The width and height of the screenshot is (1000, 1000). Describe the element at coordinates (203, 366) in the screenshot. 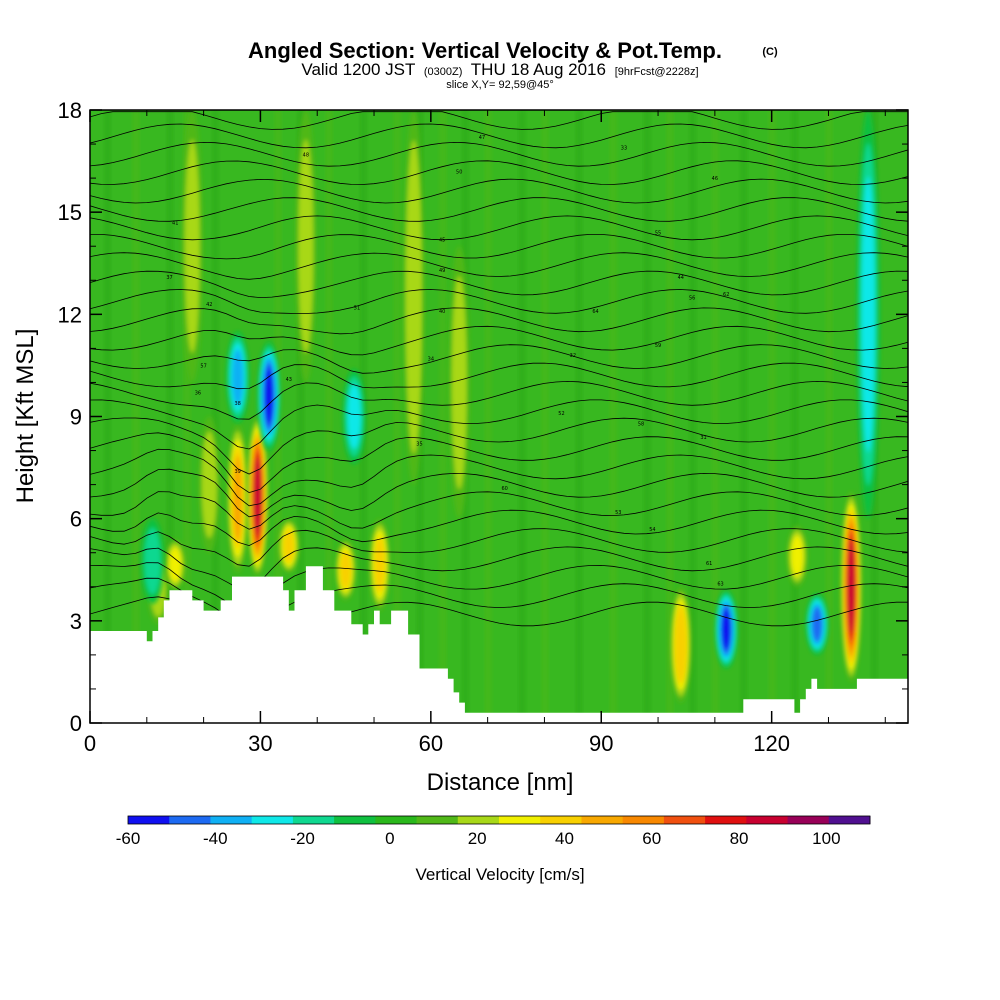

I see `isentrope-label: 57` at that location.